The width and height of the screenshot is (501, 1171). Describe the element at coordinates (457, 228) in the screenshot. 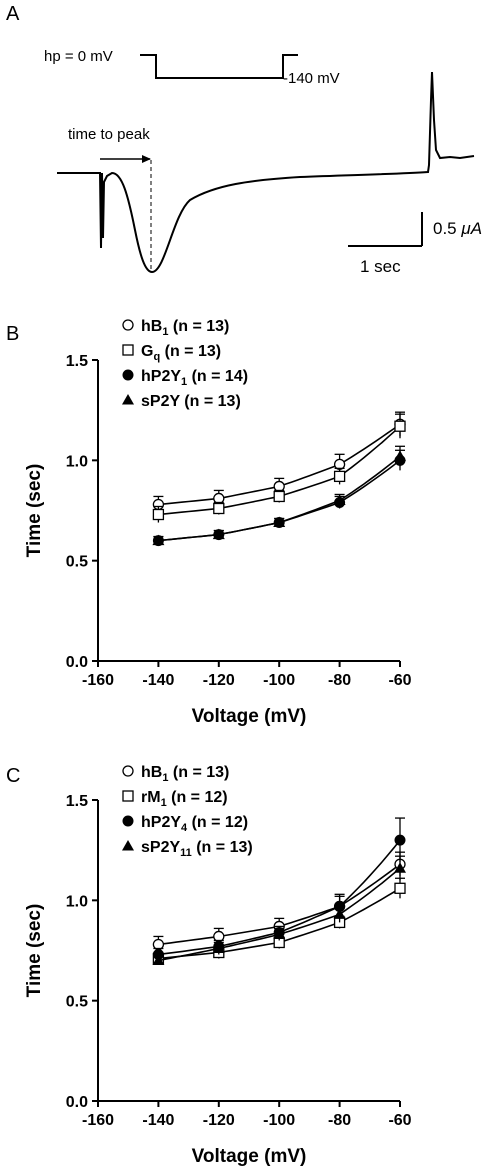

I see `scale-bar-current-label: 0.5 μA` at that location.